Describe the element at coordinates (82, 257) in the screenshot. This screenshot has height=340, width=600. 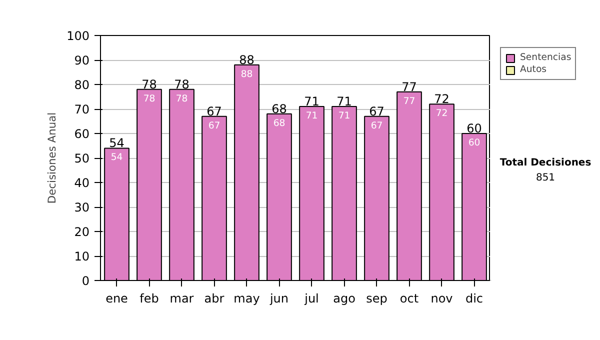
I see `y-tick-label: 10` at that location.